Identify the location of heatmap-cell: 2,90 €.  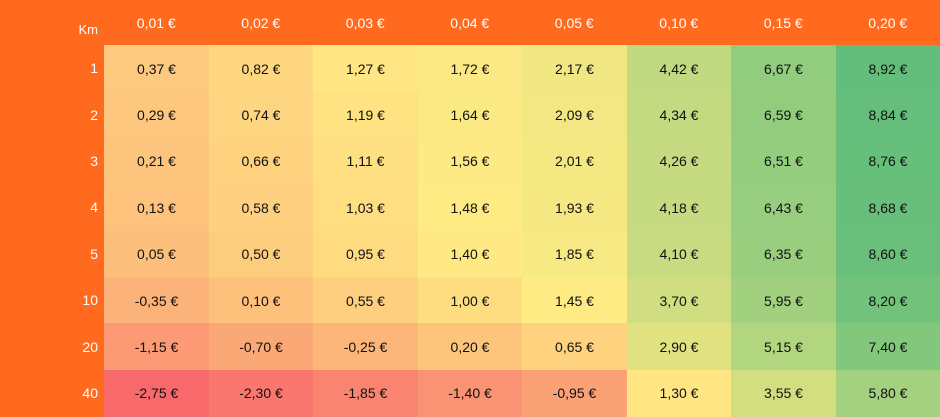
(679, 346).